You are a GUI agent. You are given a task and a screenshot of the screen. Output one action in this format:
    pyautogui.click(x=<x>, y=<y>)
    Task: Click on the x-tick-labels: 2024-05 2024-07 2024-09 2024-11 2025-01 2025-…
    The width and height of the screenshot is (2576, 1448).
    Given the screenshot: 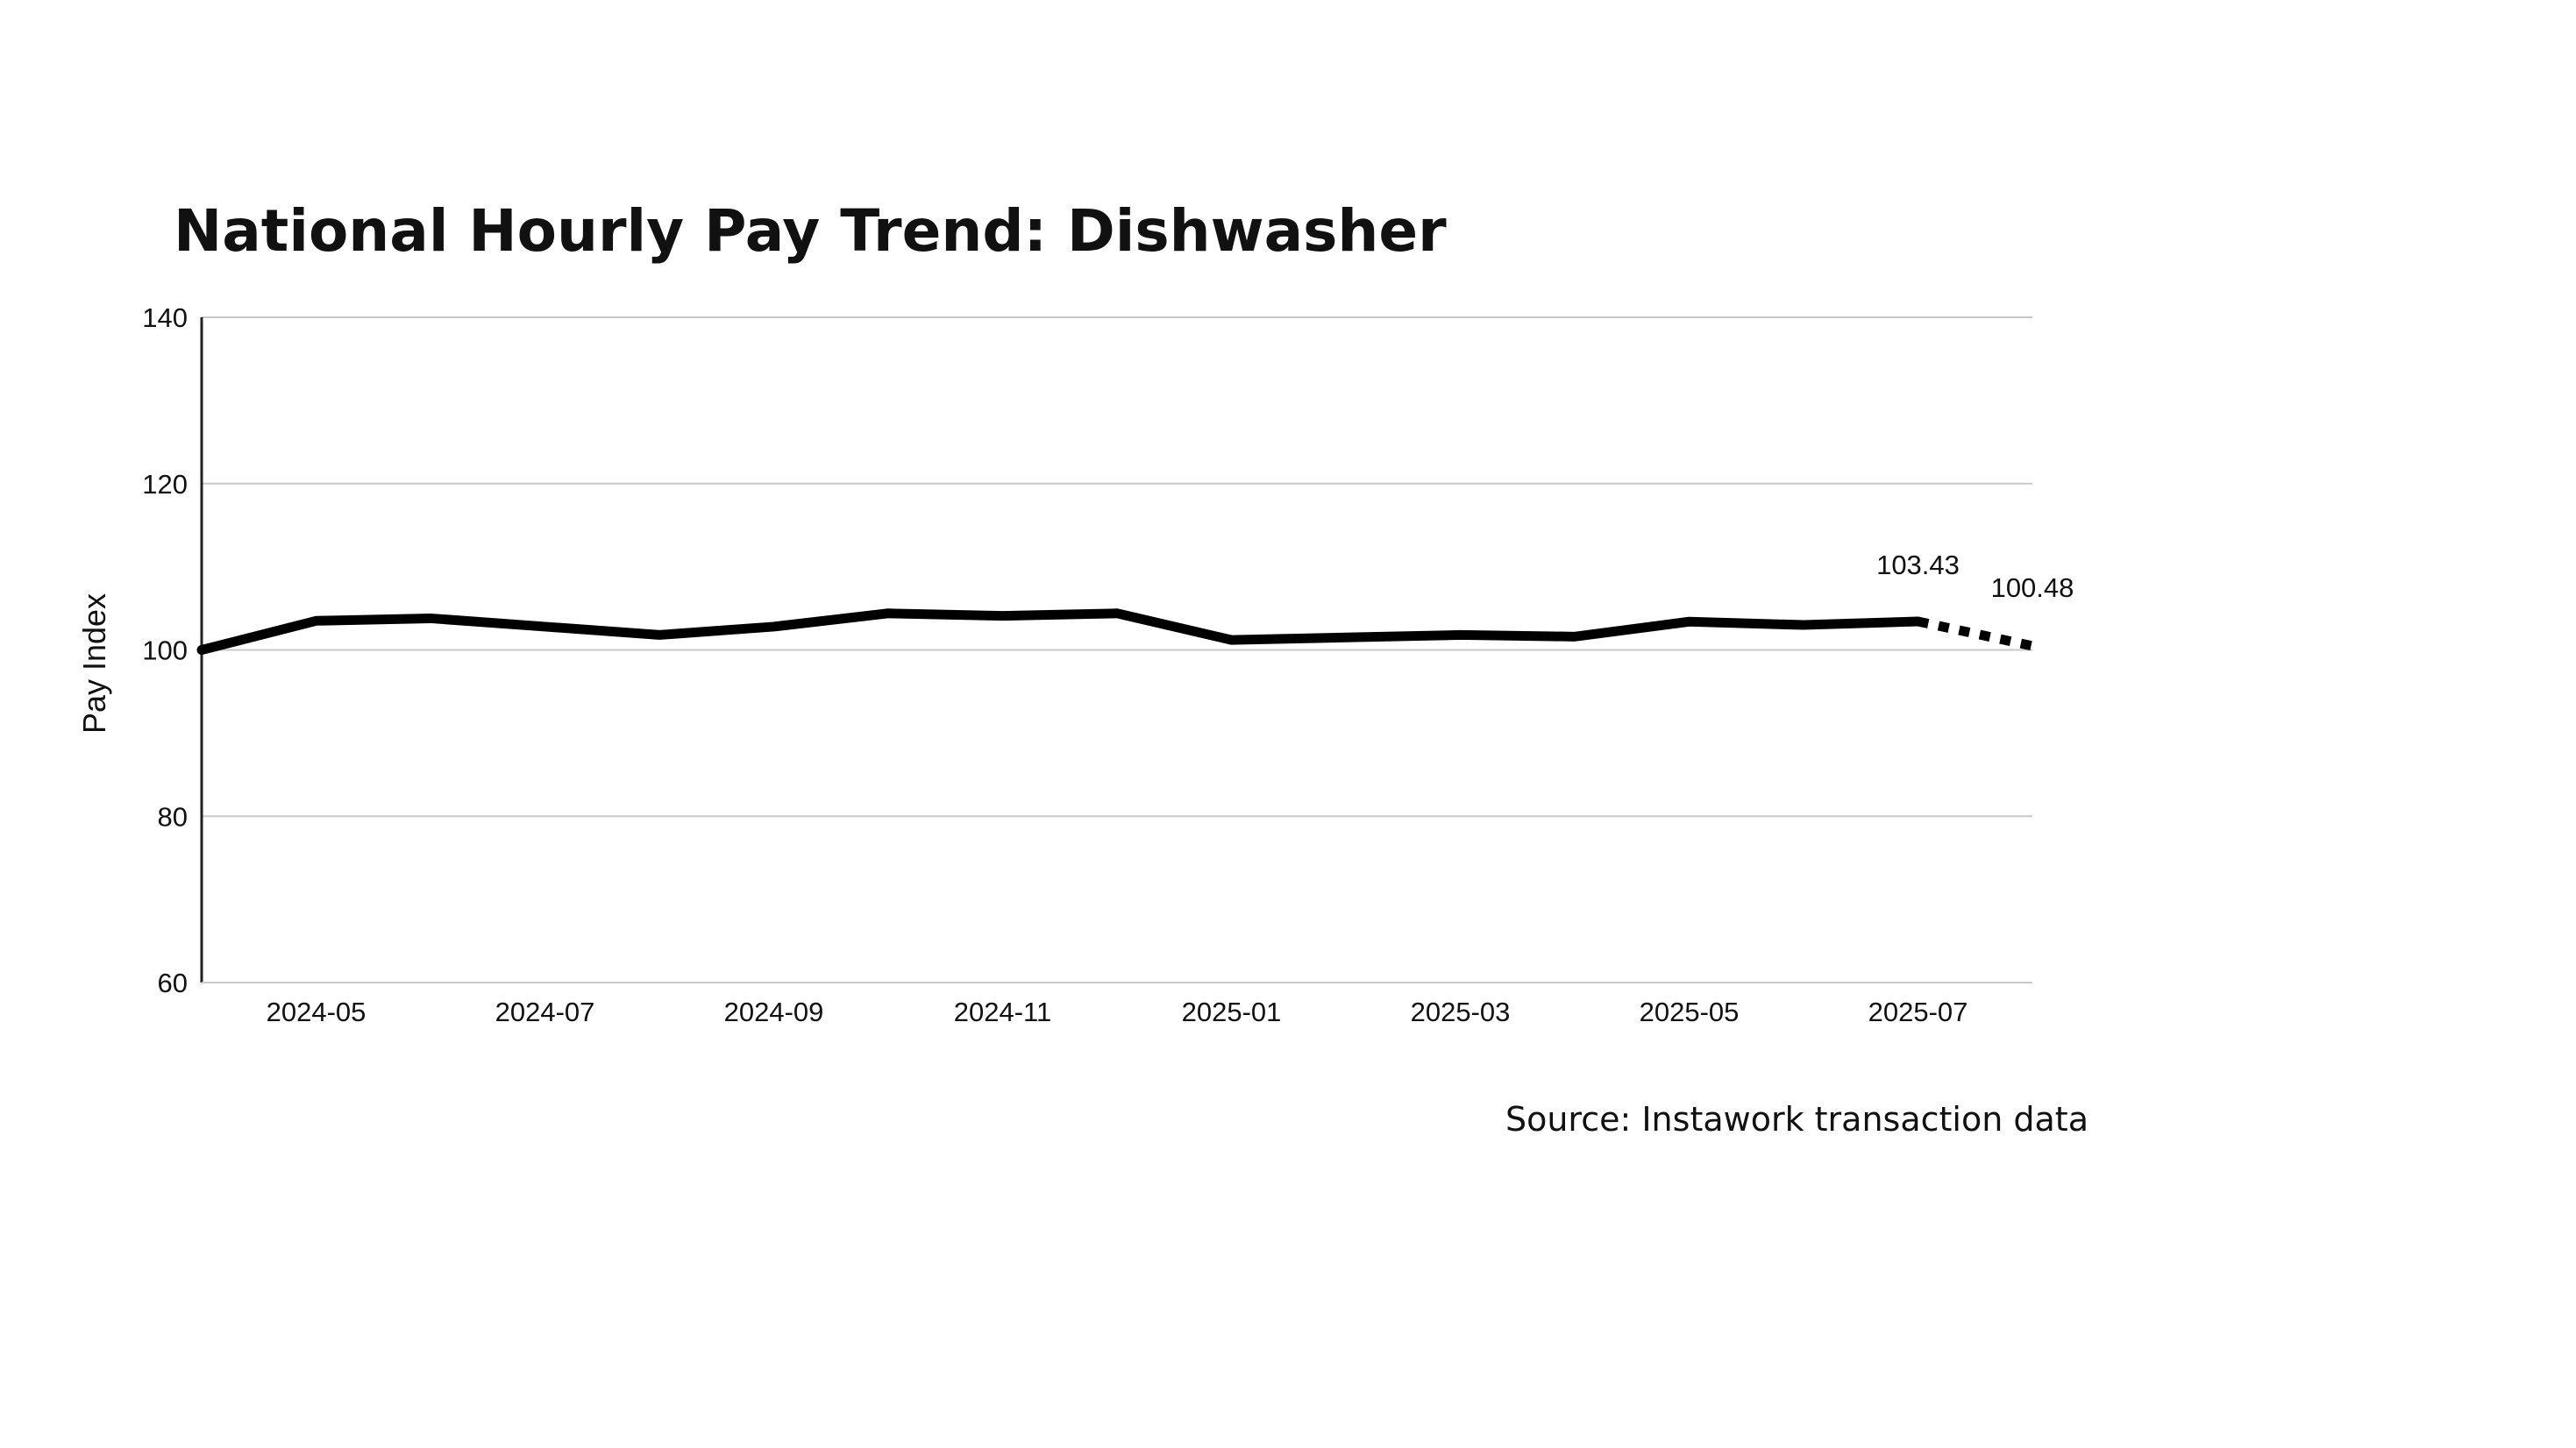 What is the action you would take?
    pyautogui.click(x=1117, y=1012)
    